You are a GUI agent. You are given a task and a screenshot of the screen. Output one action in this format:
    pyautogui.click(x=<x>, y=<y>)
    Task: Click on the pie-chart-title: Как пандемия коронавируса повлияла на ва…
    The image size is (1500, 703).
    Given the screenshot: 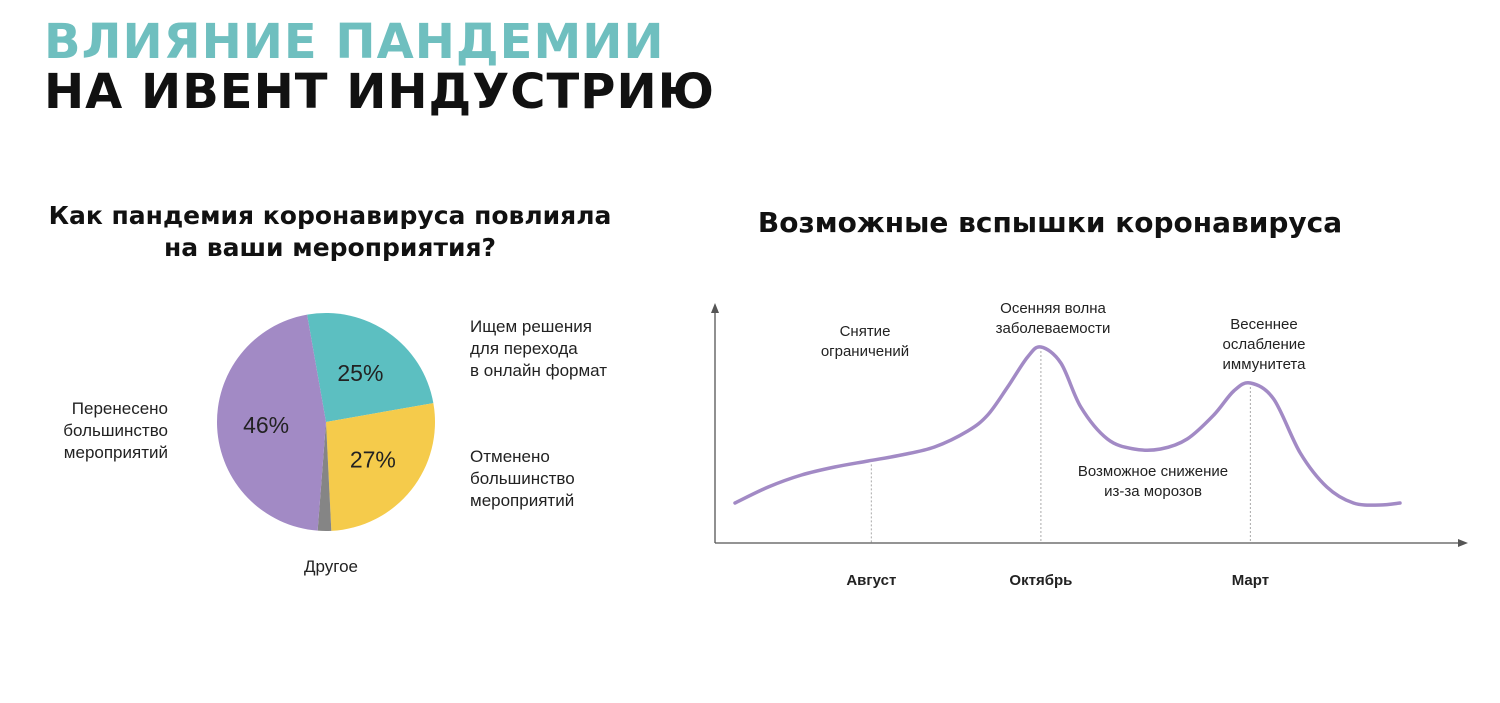 What is the action you would take?
    pyautogui.click(x=330, y=232)
    